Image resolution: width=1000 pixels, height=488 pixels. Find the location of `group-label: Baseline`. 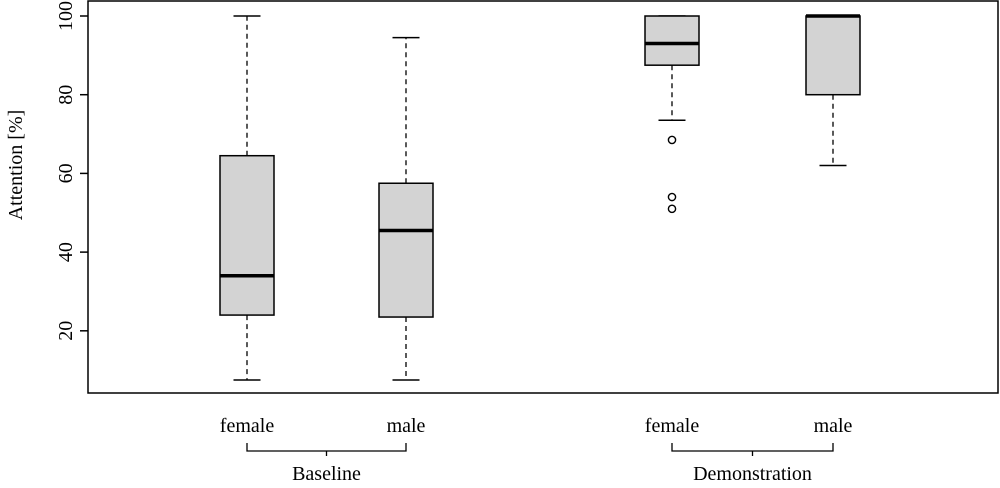

group-label: Baseline is located at coordinates (326, 474).